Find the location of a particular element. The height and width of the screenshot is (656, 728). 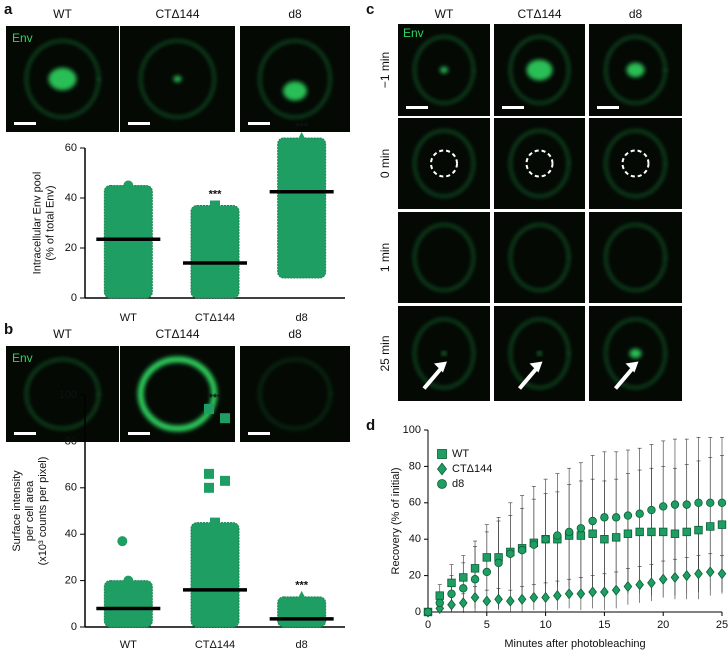

y-axis-label: per cell area is located at coordinates (30, 510).